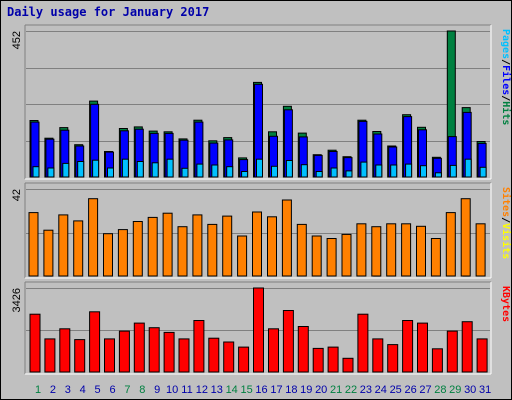  Describe the element at coordinates (38, 390) in the screenshot. I see `x-tick-label: 1` at that location.